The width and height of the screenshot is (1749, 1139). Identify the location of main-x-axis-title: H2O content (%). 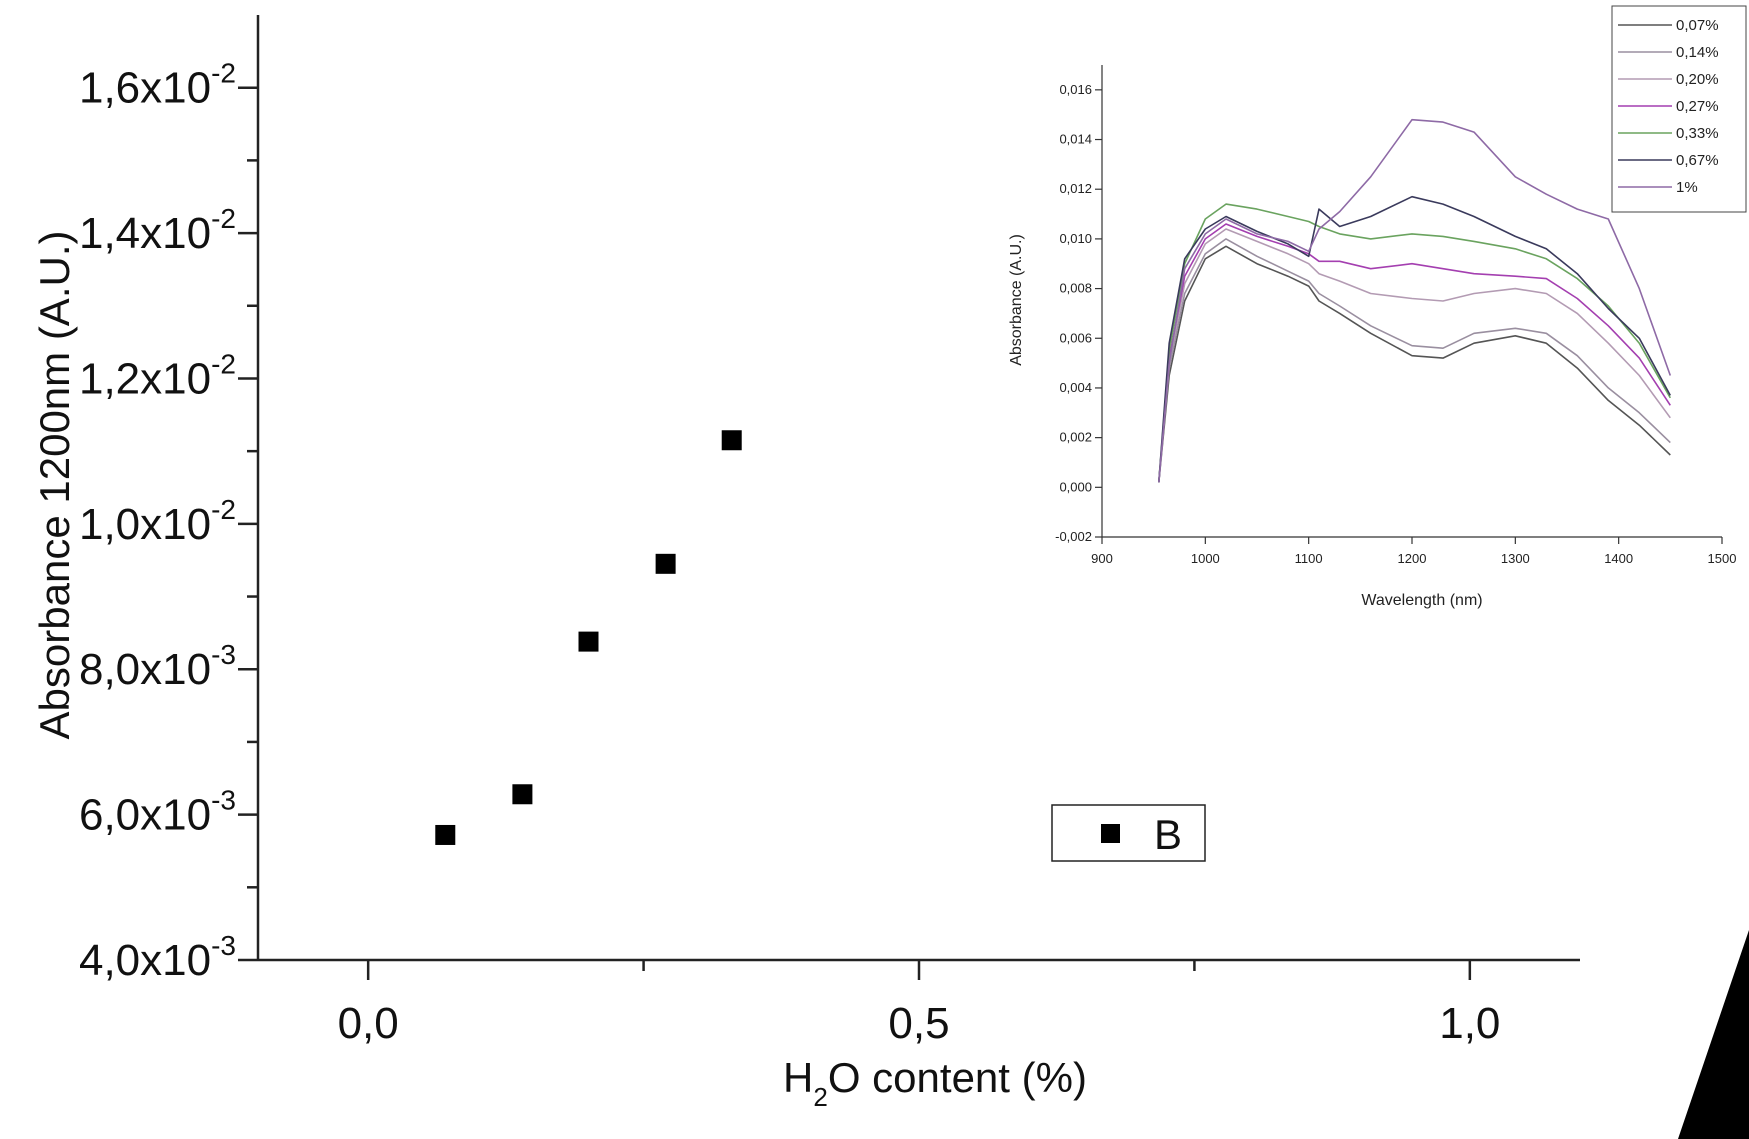
(935, 1083).